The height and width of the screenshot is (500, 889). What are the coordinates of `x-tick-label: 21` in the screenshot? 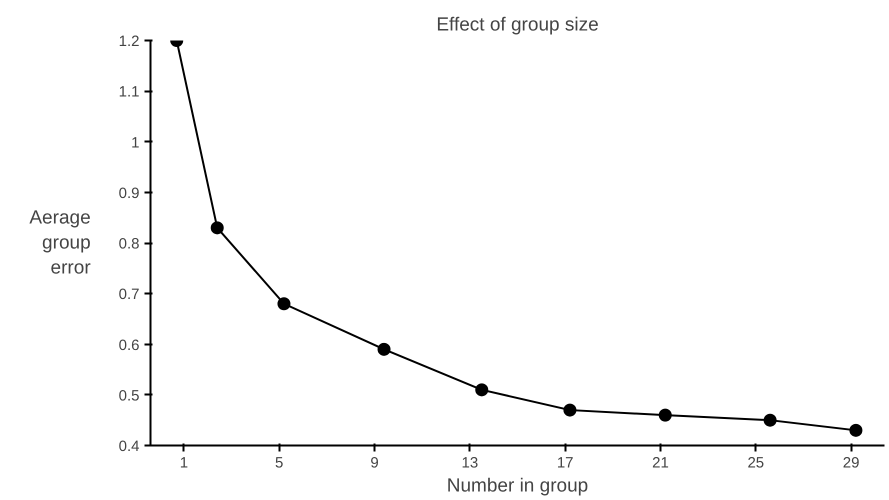 It's located at (660, 463).